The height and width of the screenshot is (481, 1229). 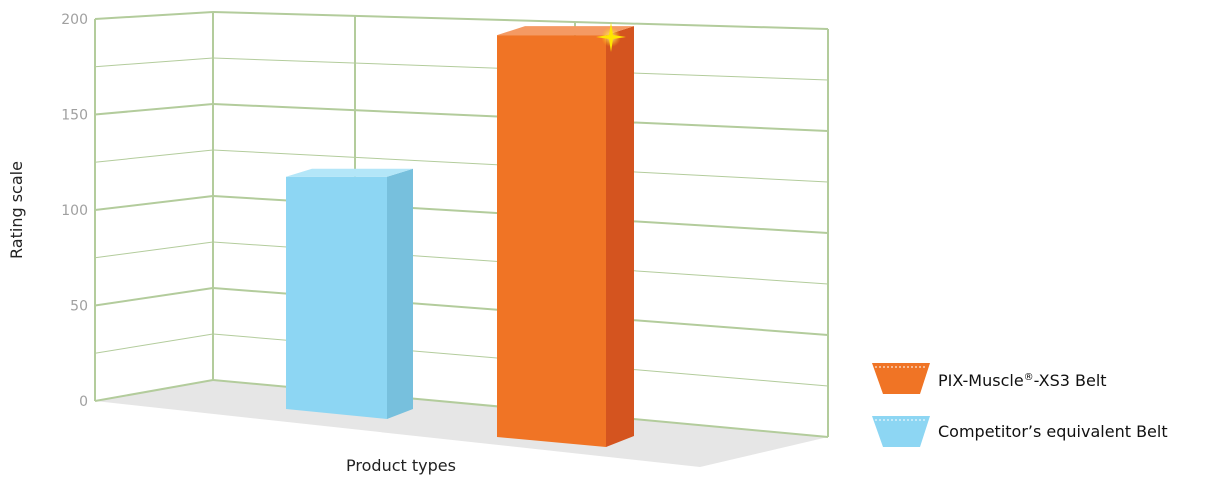 I want to click on y-axis-label: Rating scale, so click(x=16, y=210).